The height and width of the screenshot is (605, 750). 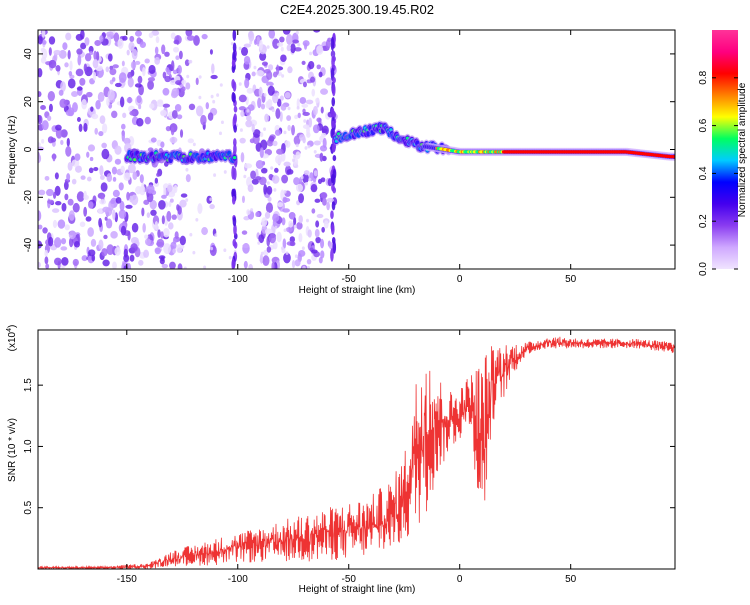 What do you see at coordinates (127, 579) in the screenshot?
I see `x-tick-label: -150` at bounding box center [127, 579].